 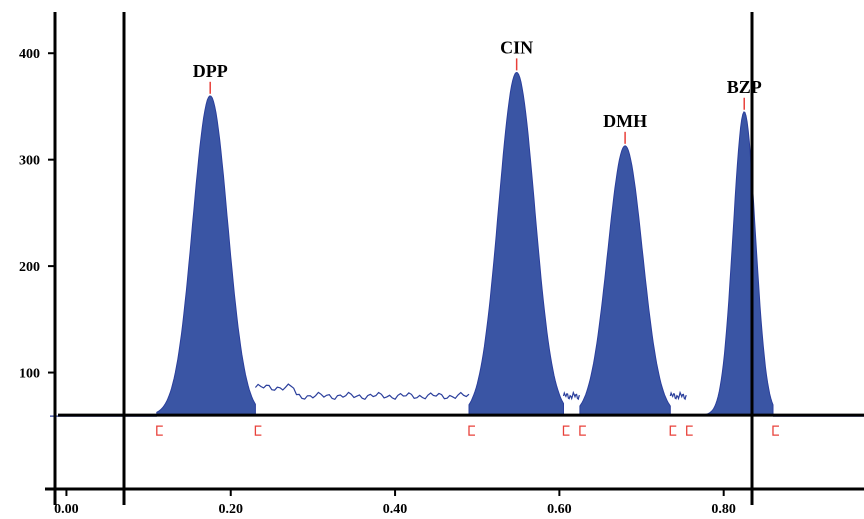 I want to click on y-tick-label: 100, so click(x=29, y=374).